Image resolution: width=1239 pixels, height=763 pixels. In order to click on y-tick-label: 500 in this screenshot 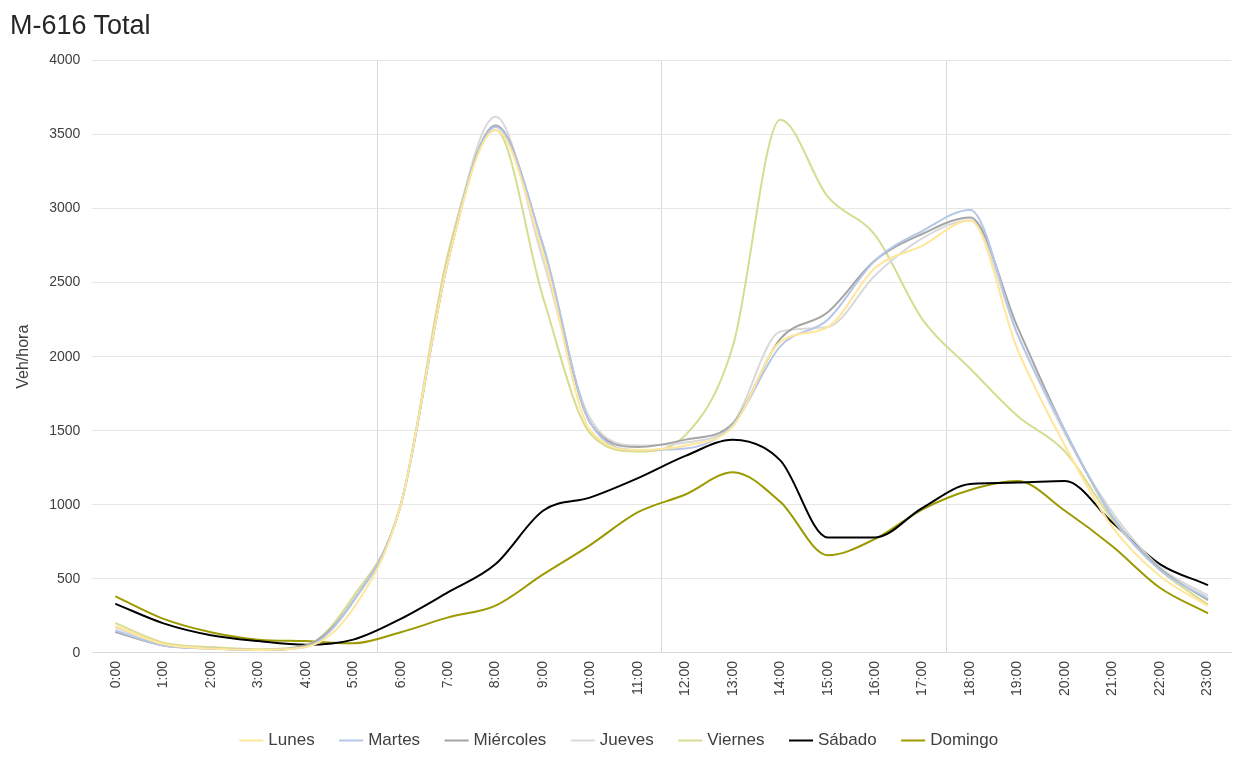, I will do `click(68, 577)`.